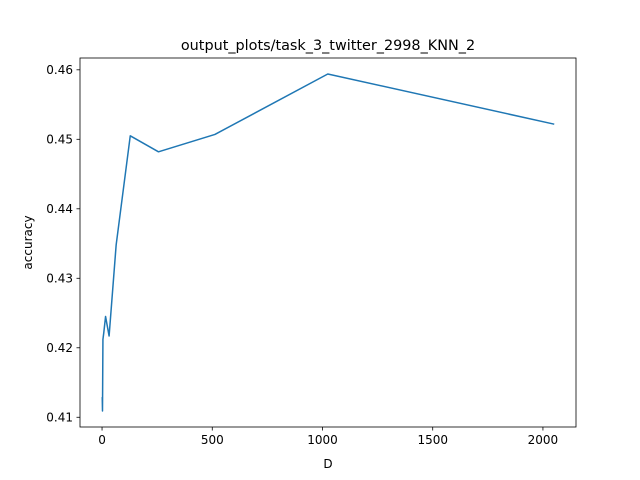 Image resolution: width=640 pixels, height=480 pixels. I want to click on y-tick-label: 0.45, so click(59, 140).